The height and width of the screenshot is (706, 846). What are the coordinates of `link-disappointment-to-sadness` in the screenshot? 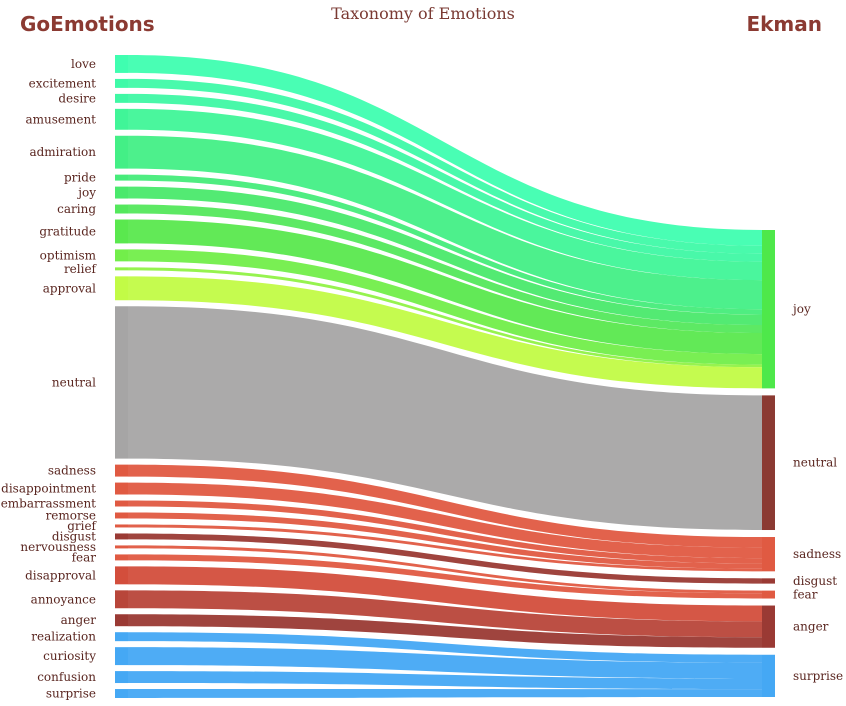 It's located at (445, 520).